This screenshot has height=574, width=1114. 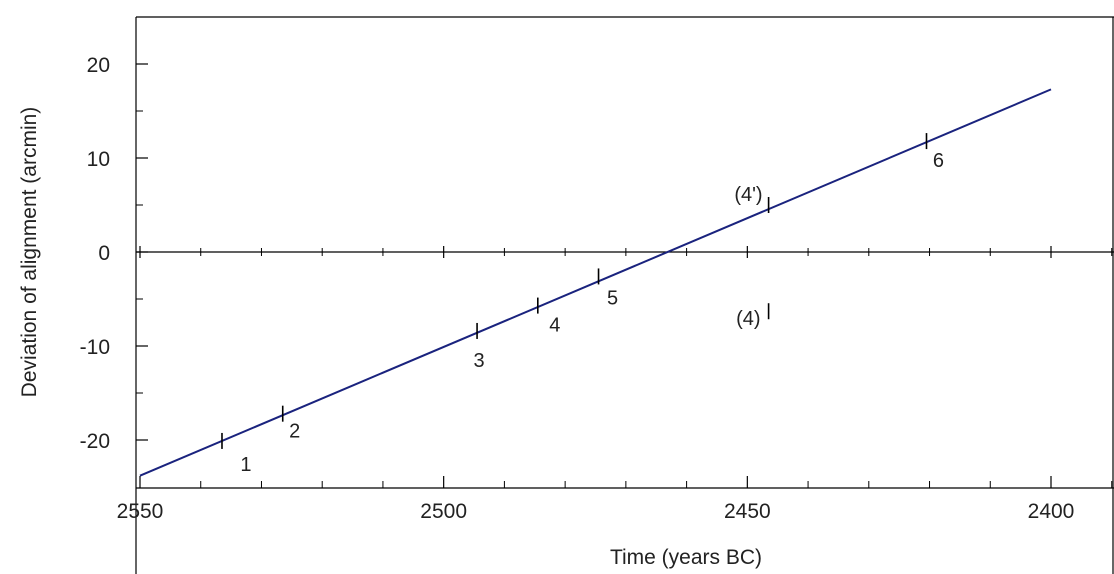 What do you see at coordinates (95, 347) in the screenshot?
I see `y-tick-label: -10` at bounding box center [95, 347].